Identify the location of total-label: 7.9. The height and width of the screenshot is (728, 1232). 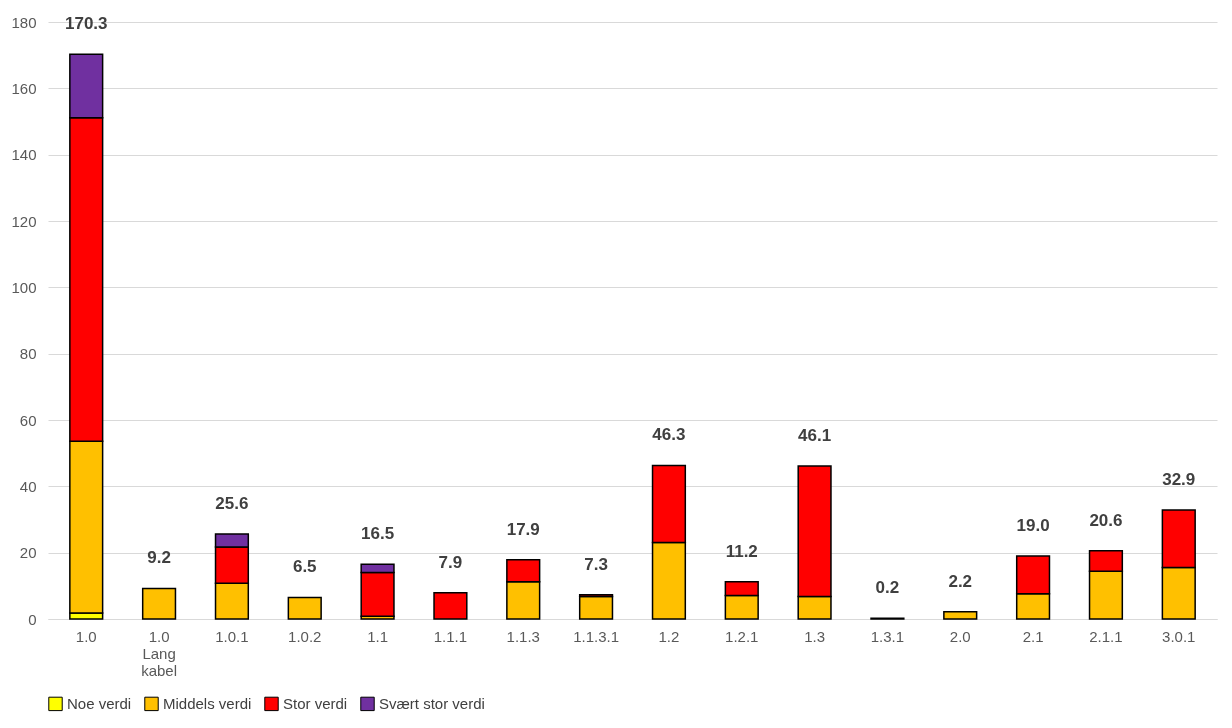
(450, 562).